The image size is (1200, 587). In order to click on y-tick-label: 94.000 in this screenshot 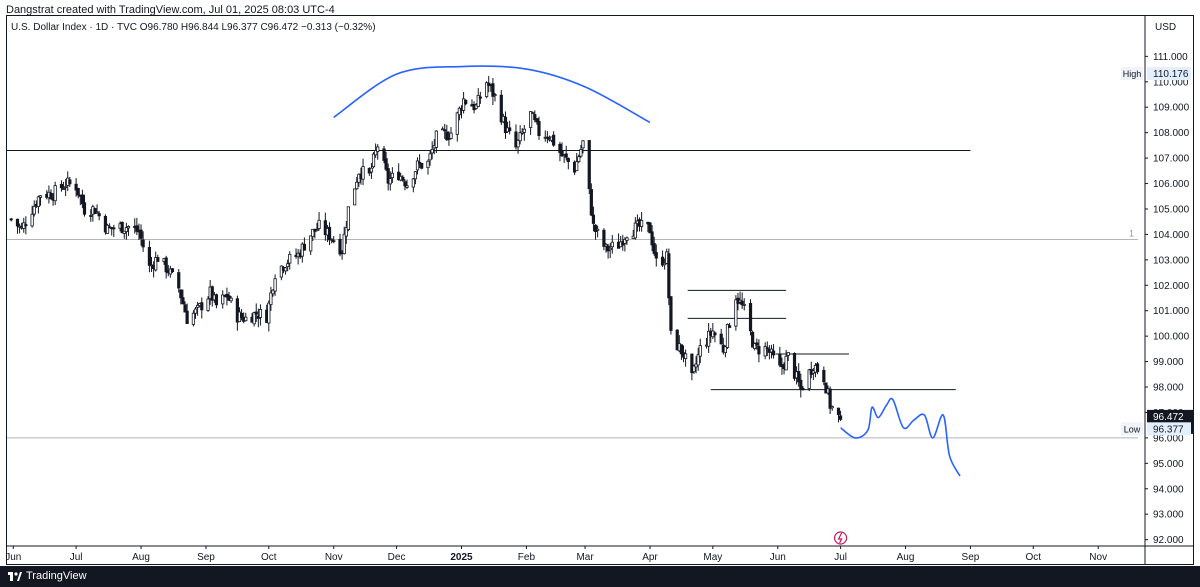, I will do `click(1168, 489)`.